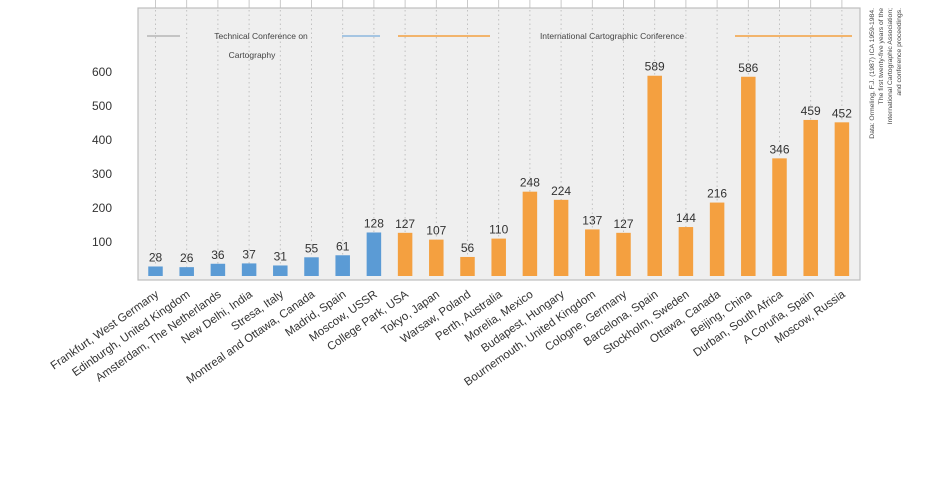 The height and width of the screenshot is (480, 933). Describe the element at coordinates (253, 55) in the screenshot. I see `legend-technical-label-line2: Cartography` at that location.